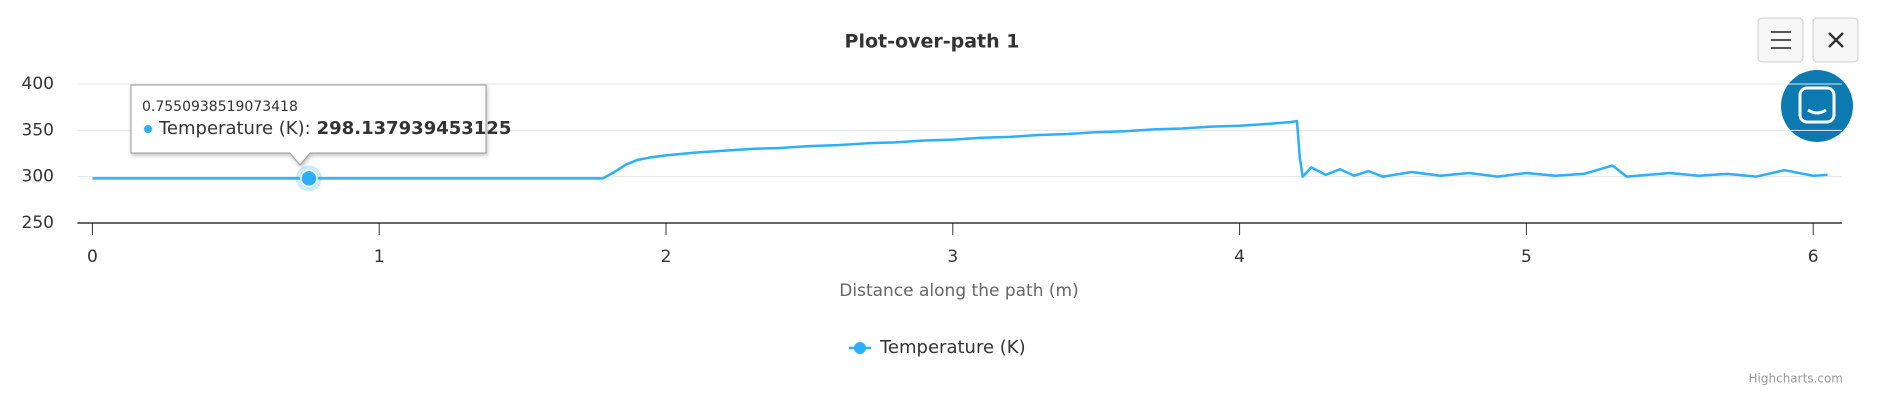  I want to click on x-tick-label: 5, so click(1526, 257).